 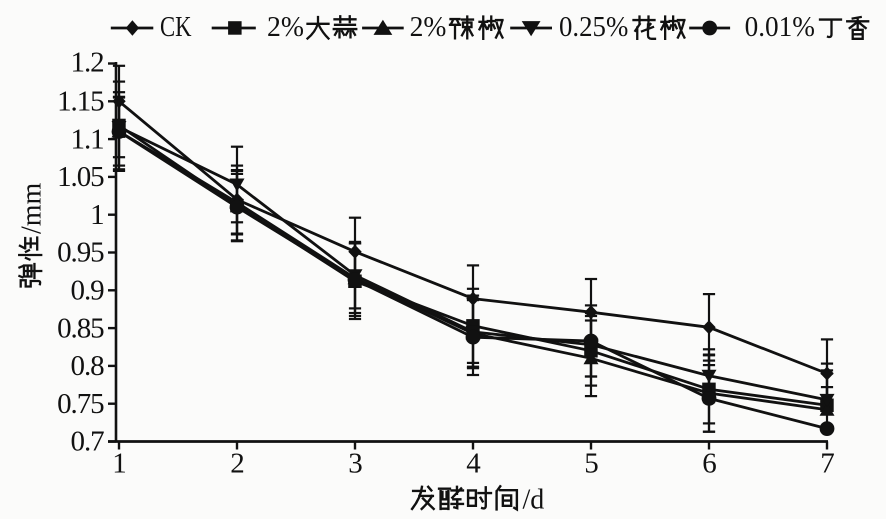 I want to click on svg-text: 2, so click(x=236, y=464).